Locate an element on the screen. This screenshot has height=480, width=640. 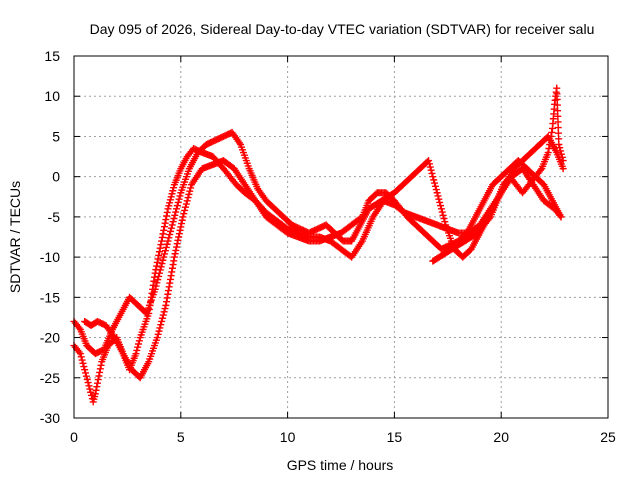
y-tick-label: -10 is located at coordinates (50, 257).